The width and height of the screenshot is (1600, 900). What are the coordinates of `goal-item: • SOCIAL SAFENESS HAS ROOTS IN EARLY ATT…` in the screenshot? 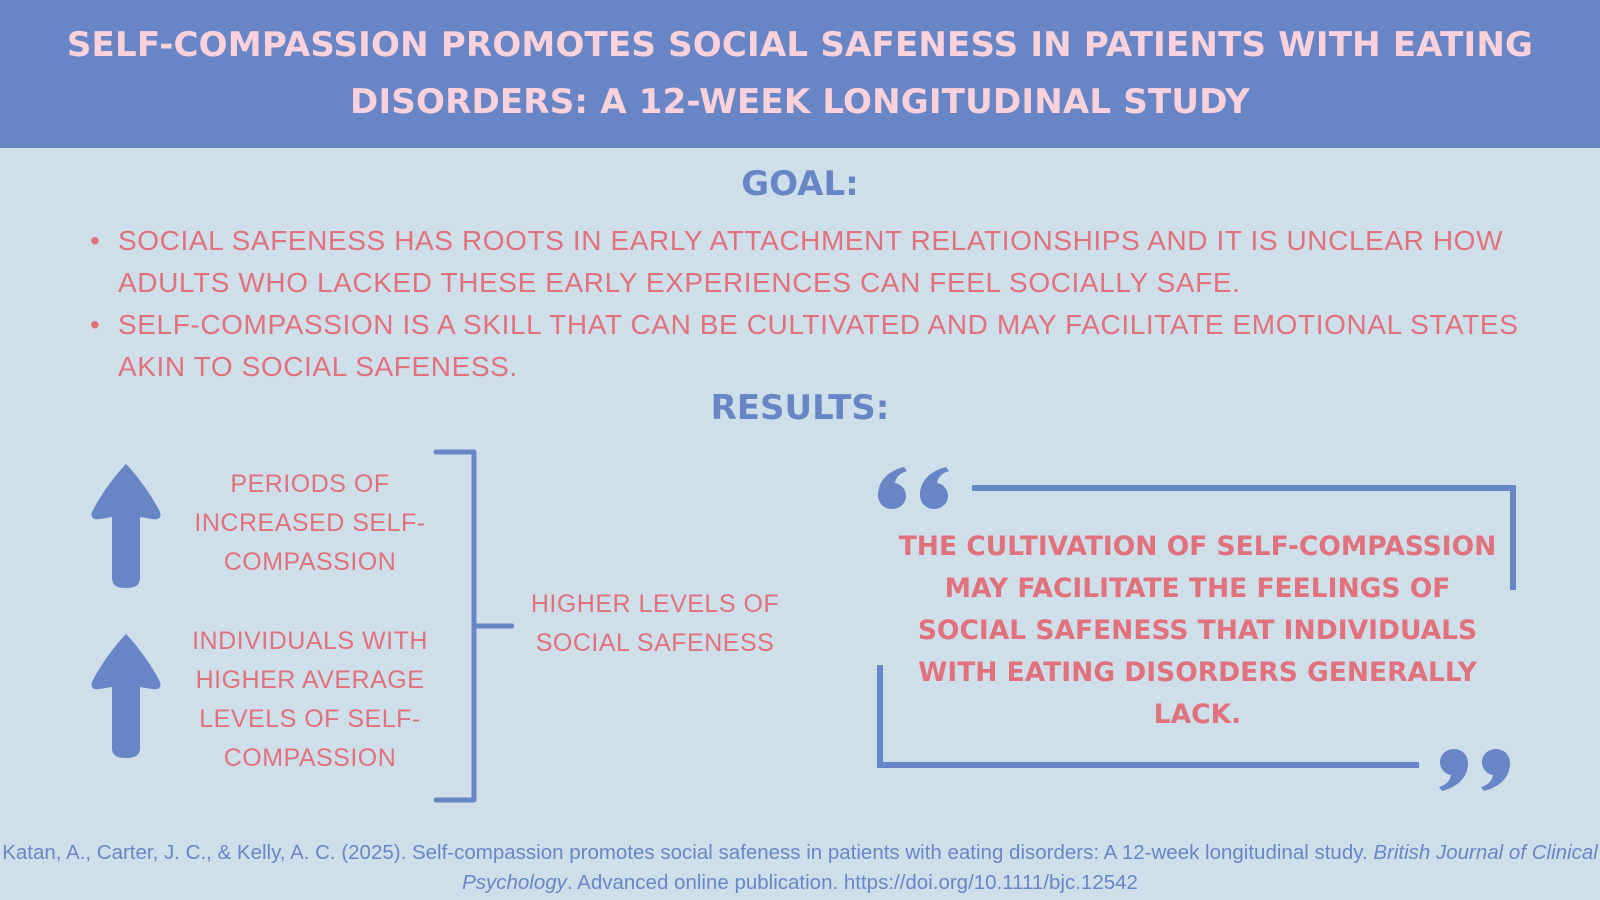 It's located at (825, 262).